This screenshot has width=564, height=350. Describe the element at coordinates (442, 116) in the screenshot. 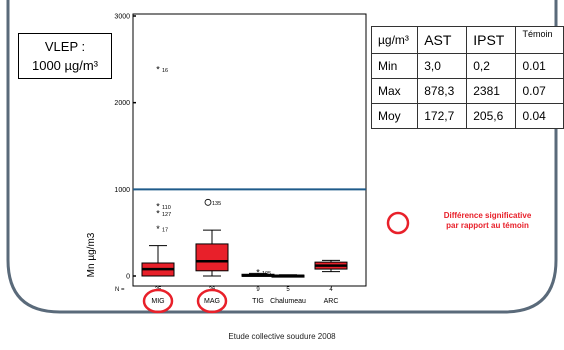

I see `stats-cell-ast: 172,7` at that location.